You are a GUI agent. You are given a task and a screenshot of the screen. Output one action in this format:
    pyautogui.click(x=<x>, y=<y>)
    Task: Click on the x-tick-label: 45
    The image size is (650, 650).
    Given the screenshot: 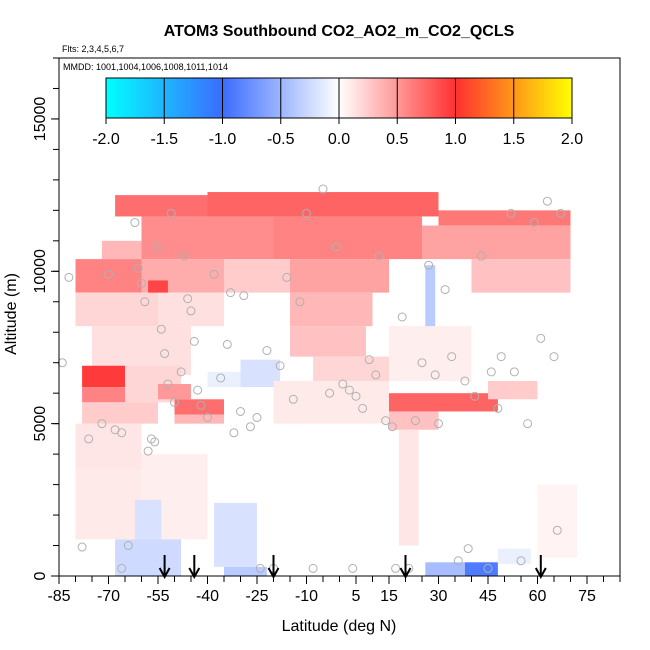 What is the action you would take?
    pyautogui.click(x=488, y=596)
    